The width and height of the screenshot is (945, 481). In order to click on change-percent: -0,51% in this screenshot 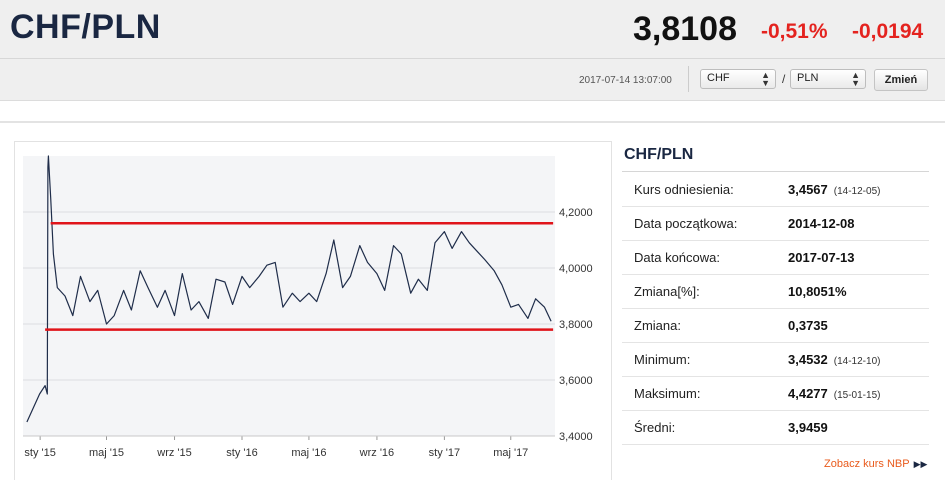, I will do `click(794, 31)`.